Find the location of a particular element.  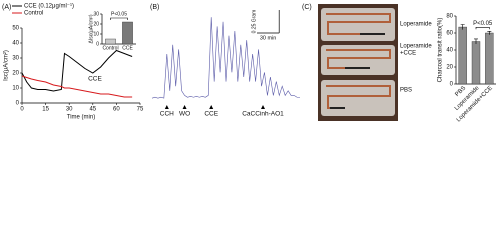

annotation: CCE is located at coordinates (95, 79).